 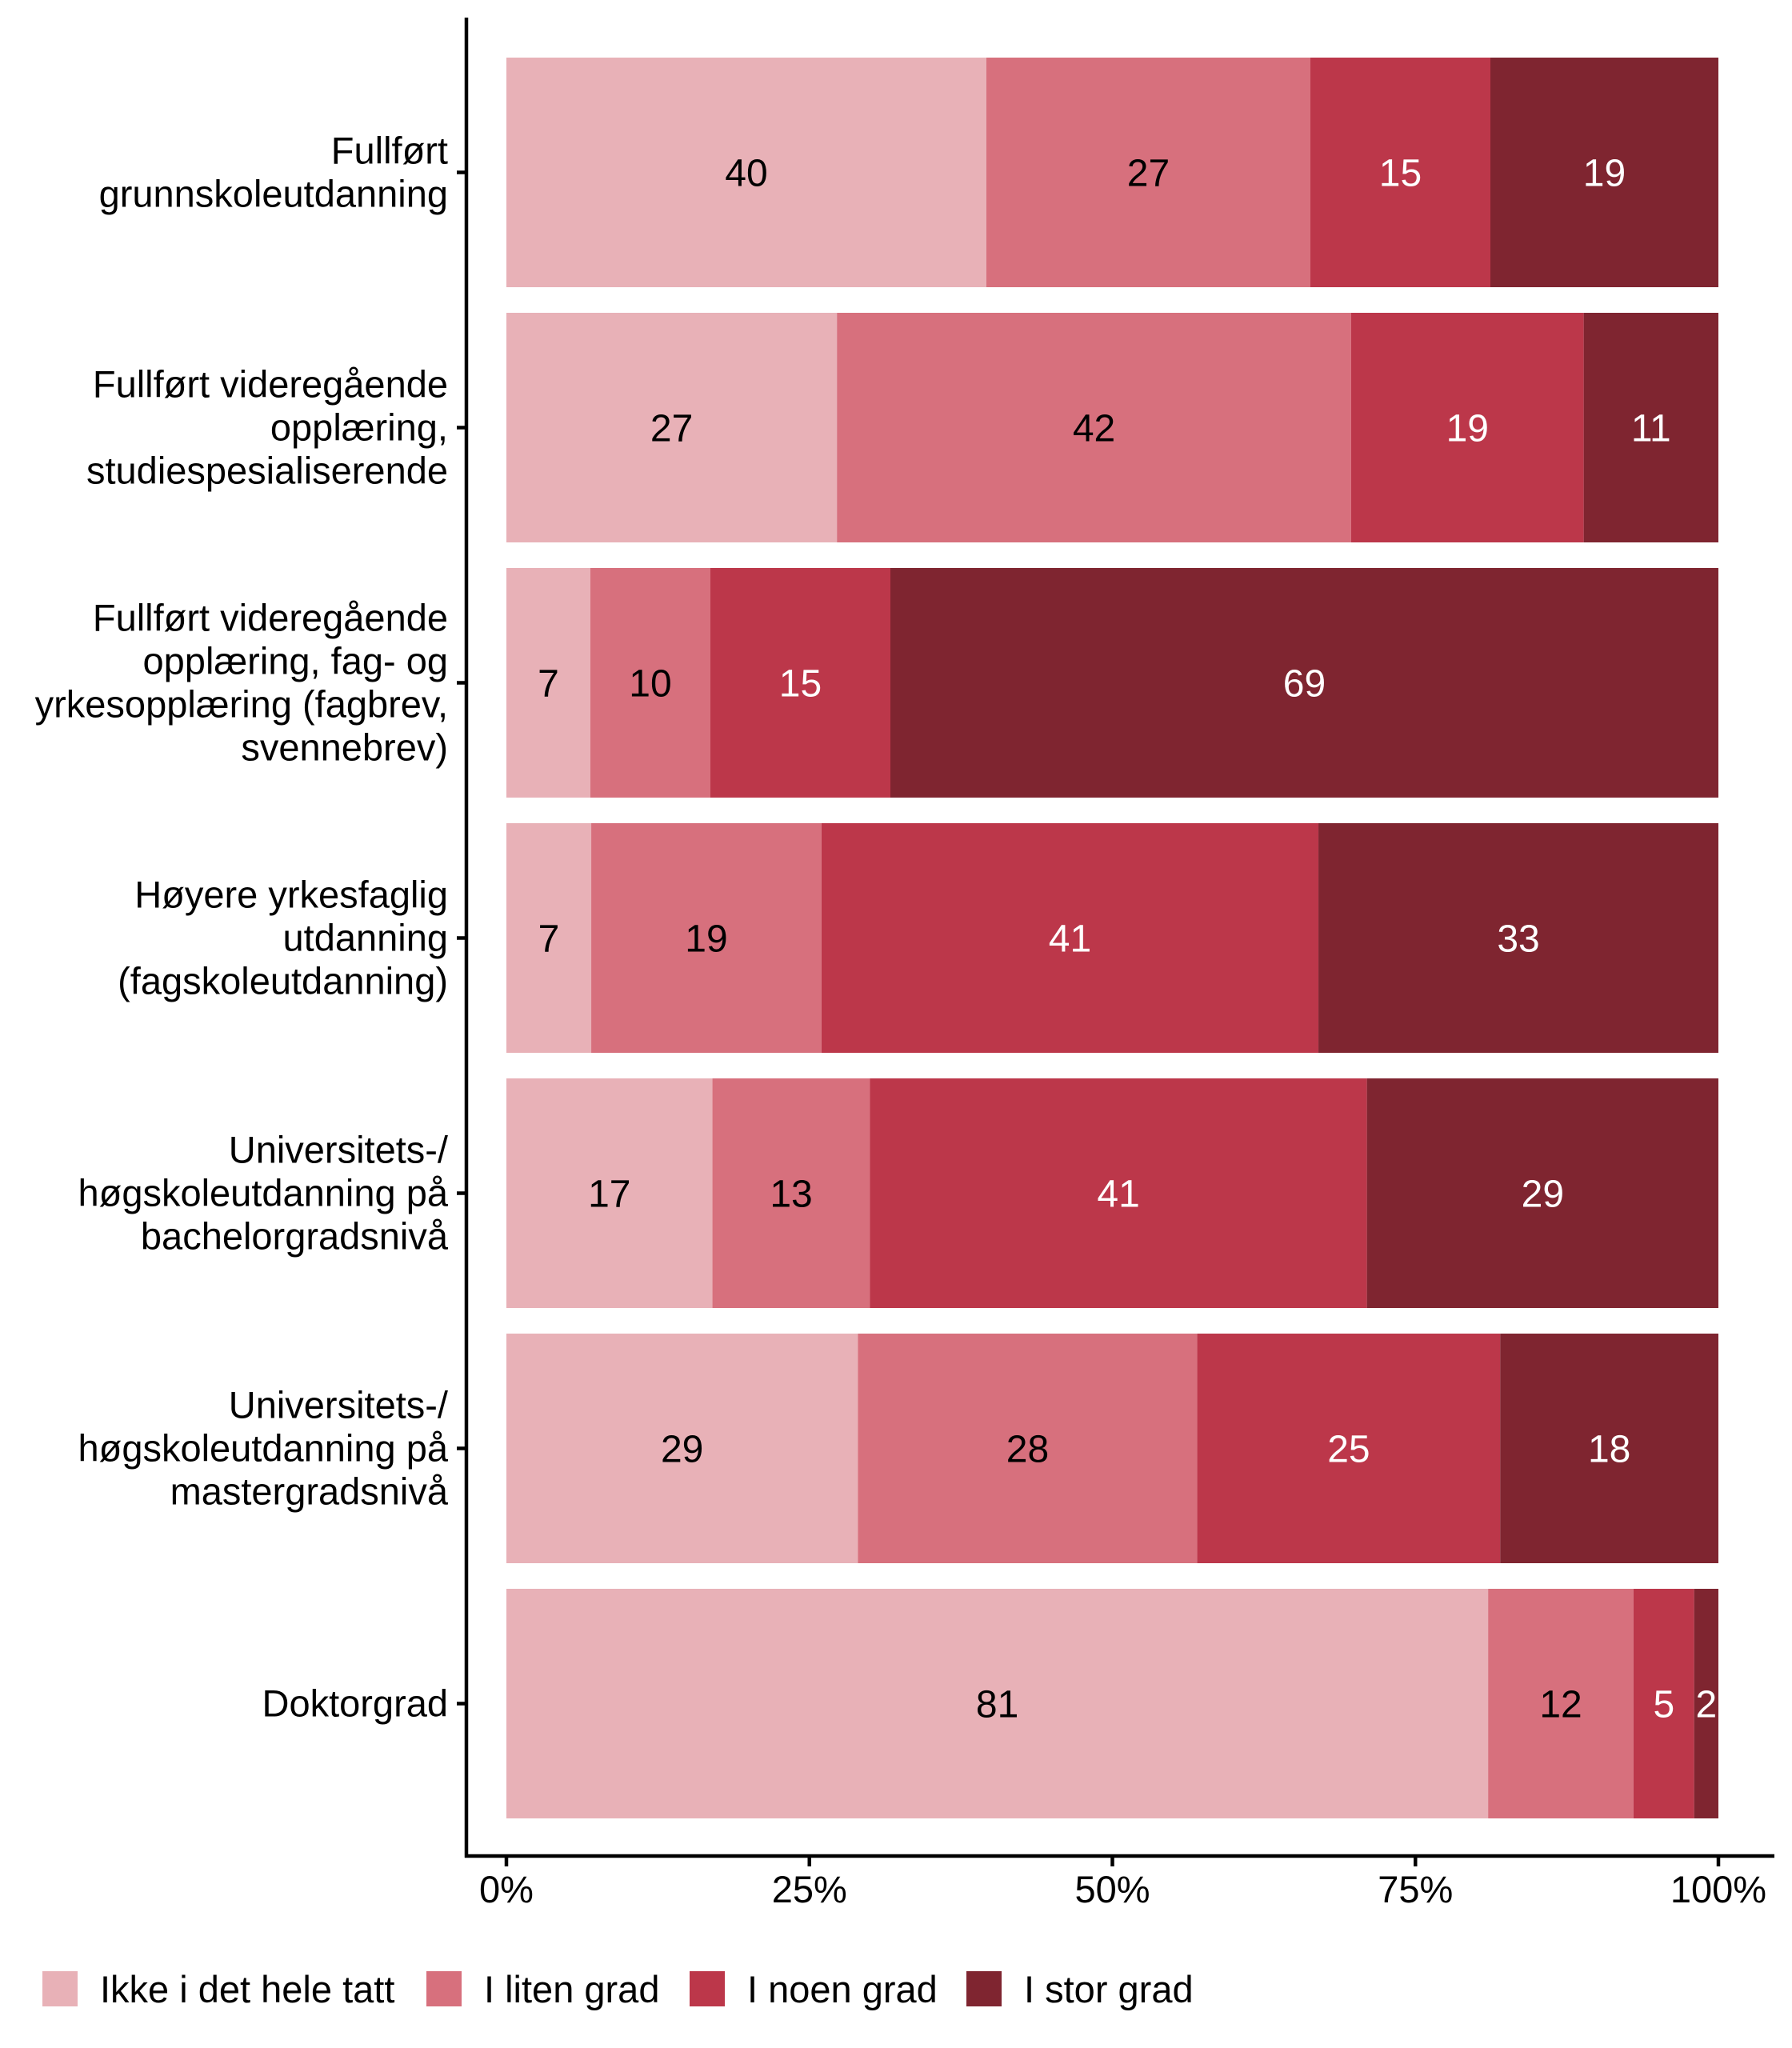 I want to click on legend-label: I liten grad, so click(x=571, y=1989).